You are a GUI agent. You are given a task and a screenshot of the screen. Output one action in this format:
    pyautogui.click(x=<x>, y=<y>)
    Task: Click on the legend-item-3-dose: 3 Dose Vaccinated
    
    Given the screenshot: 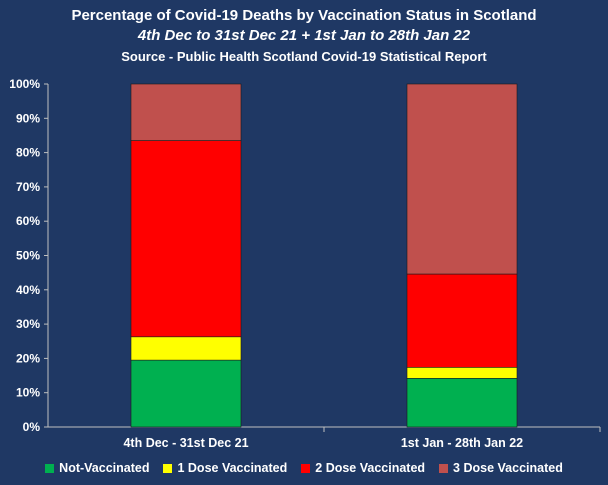 What is the action you would take?
    pyautogui.click(x=501, y=468)
    